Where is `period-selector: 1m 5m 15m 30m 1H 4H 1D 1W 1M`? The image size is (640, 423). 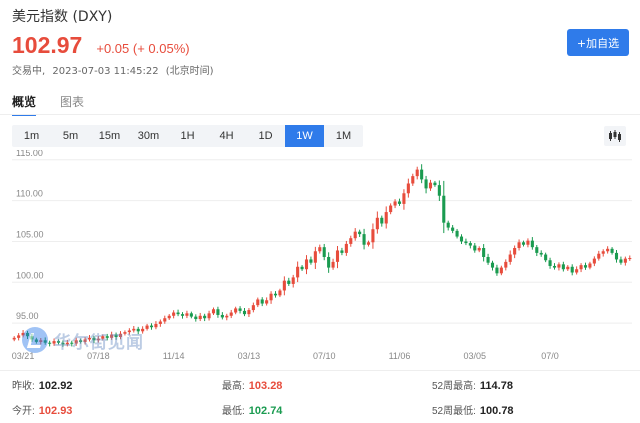 period-selector: 1m 5m 15m 30m 1H 4H 1D 1W 1M is located at coordinates (187, 136).